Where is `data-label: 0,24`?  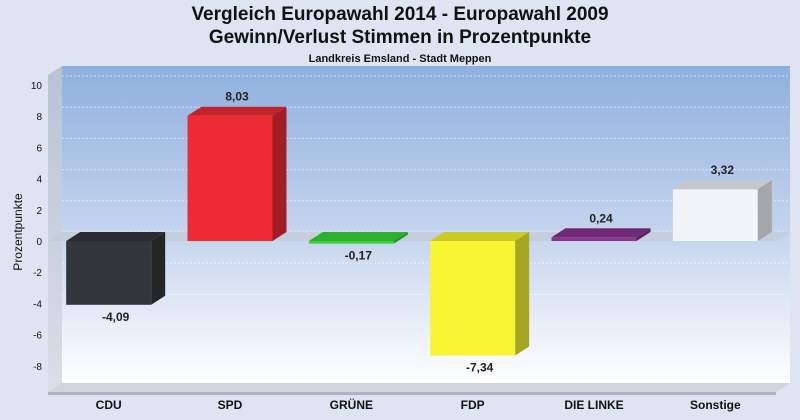 data-label: 0,24 is located at coordinates (601, 218).